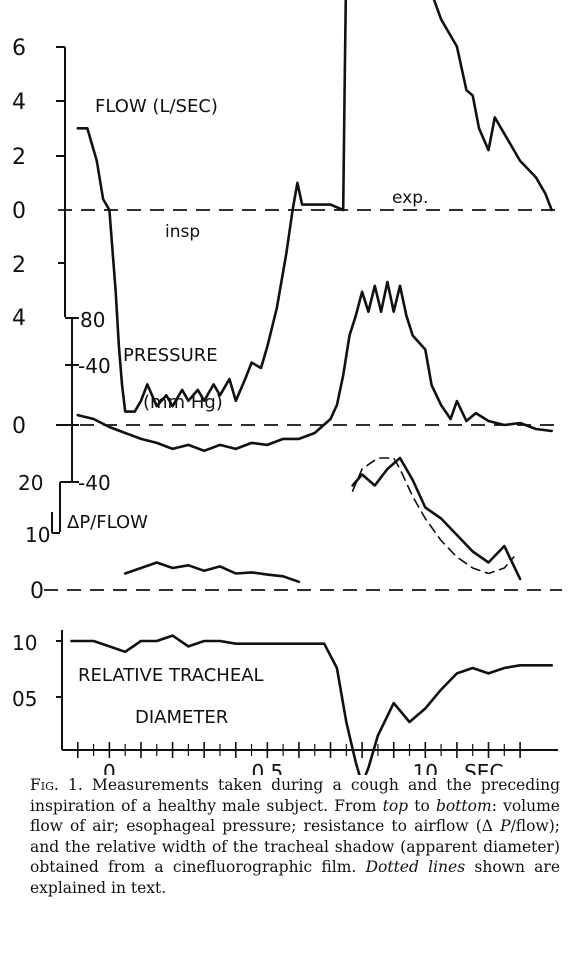 Image resolution: width=575 pixels, height=971 pixels. I want to click on pressure-axis-title: PRESSURE, so click(170, 355).